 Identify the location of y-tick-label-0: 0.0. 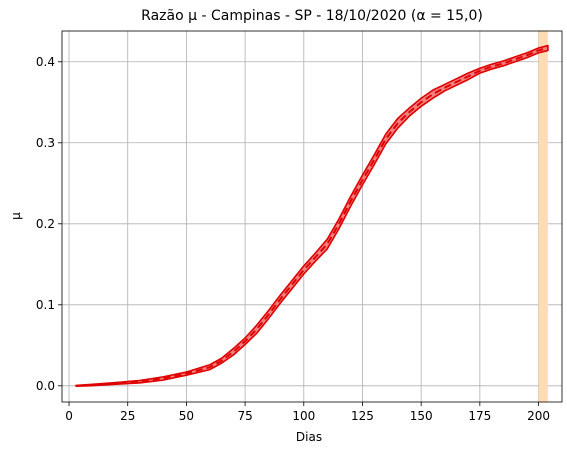
(45, 386).